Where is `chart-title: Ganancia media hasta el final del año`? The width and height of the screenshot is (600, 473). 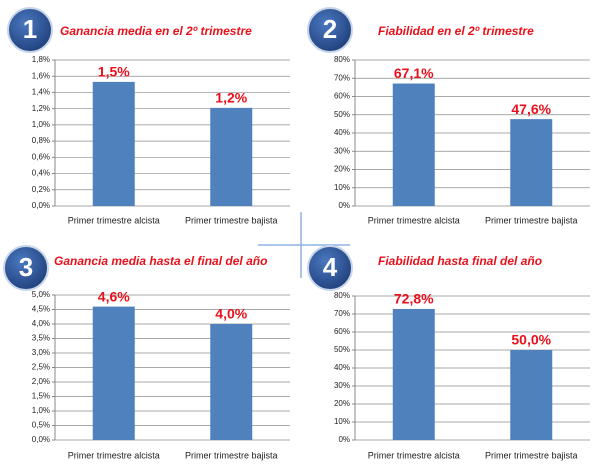 chart-title: Ganancia media hasta el final del año is located at coordinates (160, 261).